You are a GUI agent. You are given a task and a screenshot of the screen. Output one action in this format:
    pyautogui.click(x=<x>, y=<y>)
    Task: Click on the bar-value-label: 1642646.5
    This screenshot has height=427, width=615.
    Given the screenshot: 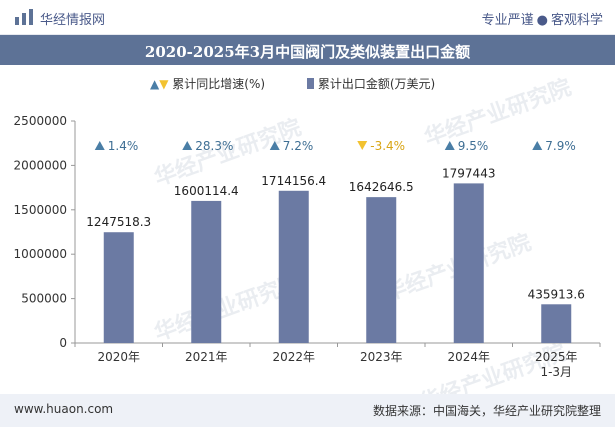 What is the action you would take?
    pyautogui.click(x=381, y=187)
    